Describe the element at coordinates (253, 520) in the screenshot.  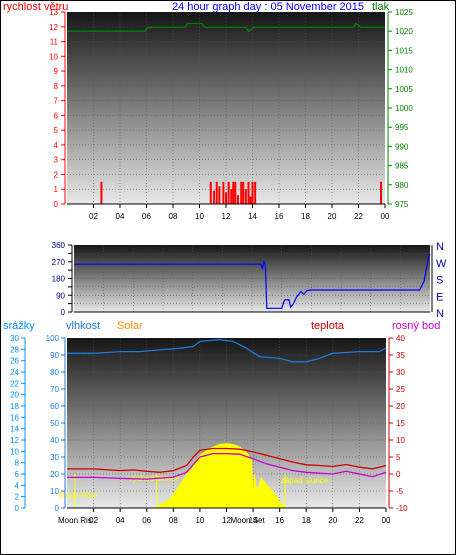
I see `multi-x-tick-label: 14` at that location.